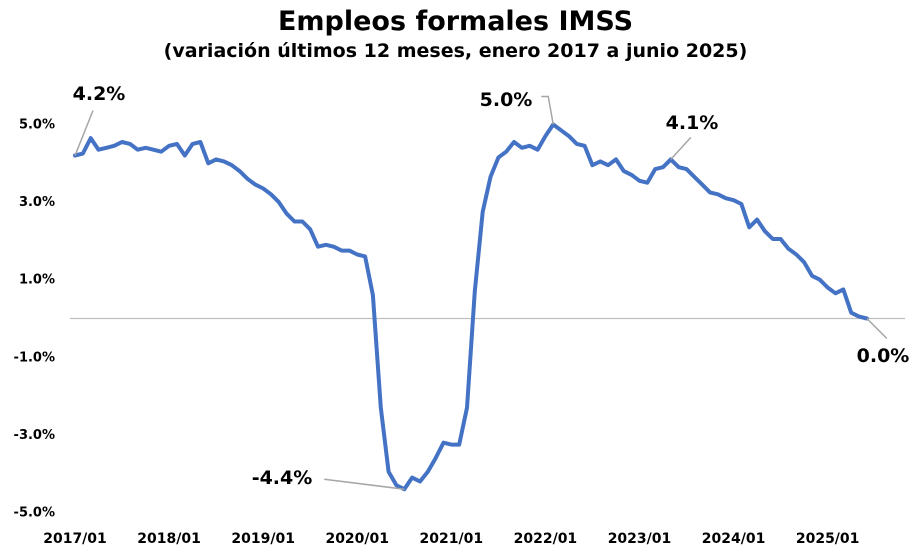 The width and height of the screenshot is (911, 558). What do you see at coordinates (75, 539) in the screenshot?
I see `x-tick-label: 2017/01` at bounding box center [75, 539].